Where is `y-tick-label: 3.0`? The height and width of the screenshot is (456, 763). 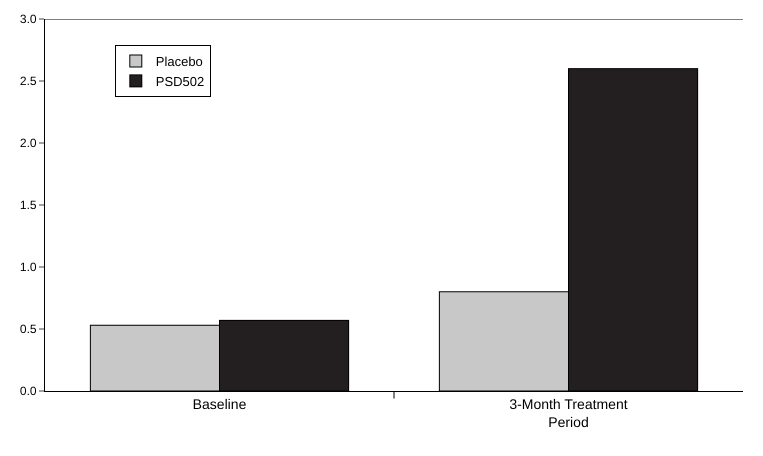 y-tick-label: 3.0 is located at coordinates (28, 19).